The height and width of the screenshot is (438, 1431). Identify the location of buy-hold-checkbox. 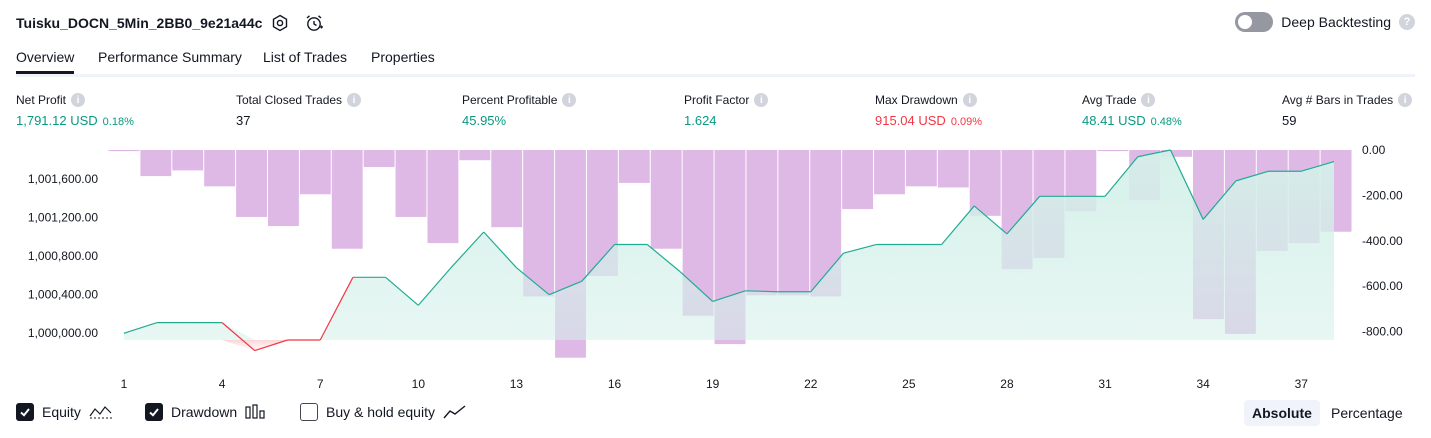
(309, 412).